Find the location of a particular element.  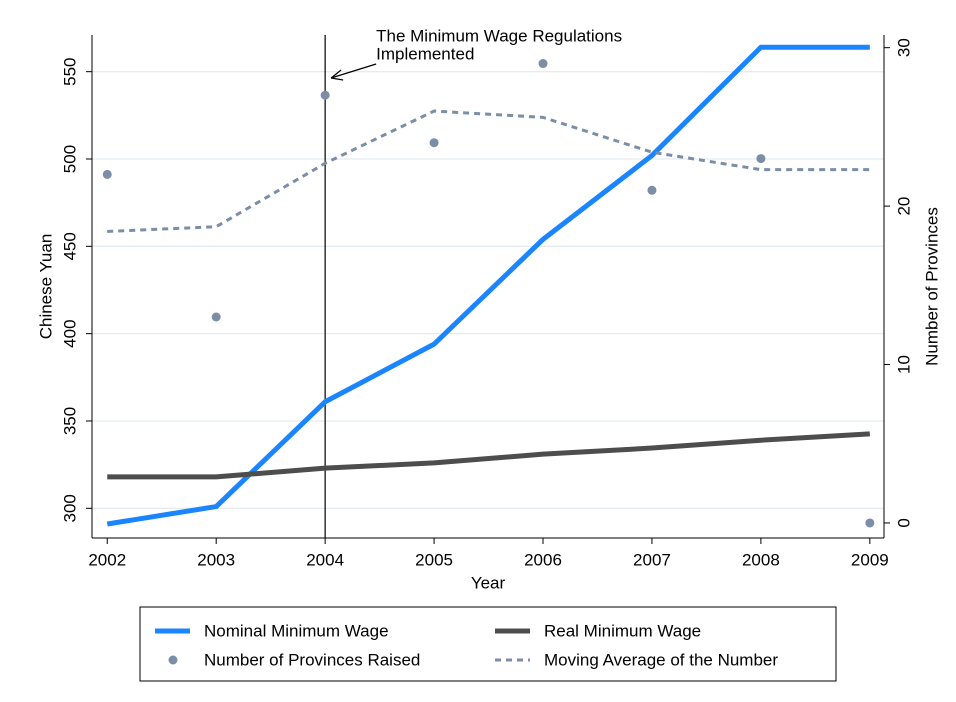

y-tick-label: 350 is located at coordinates (70, 421).